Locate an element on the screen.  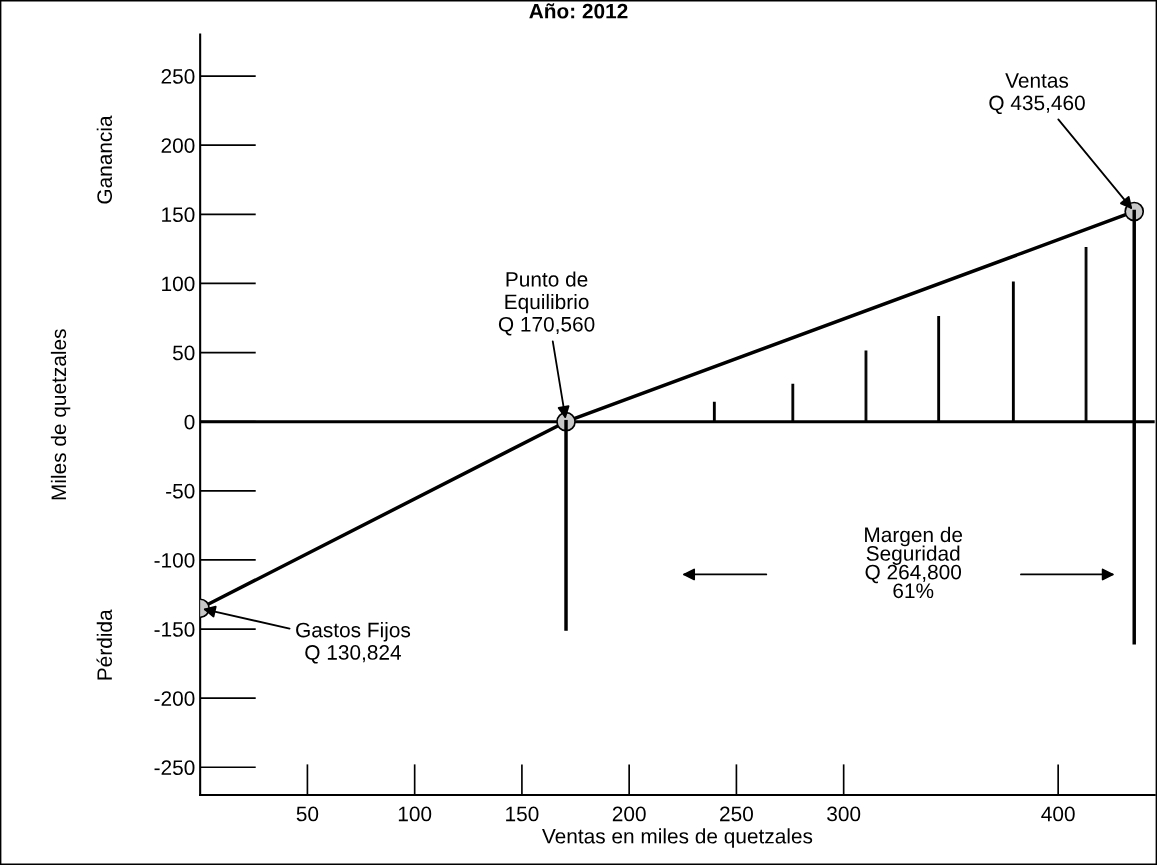
x-axis-title: Ventas en miles de quetzales is located at coordinates (677, 838).